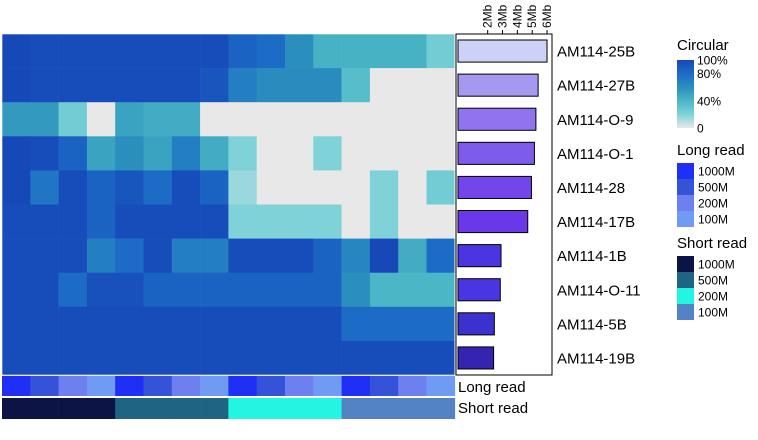 The image size is (758, 440). Describe the element at coordinates (592, 324) in the screenshot. I see `row-label: AM114-5B` at that location.